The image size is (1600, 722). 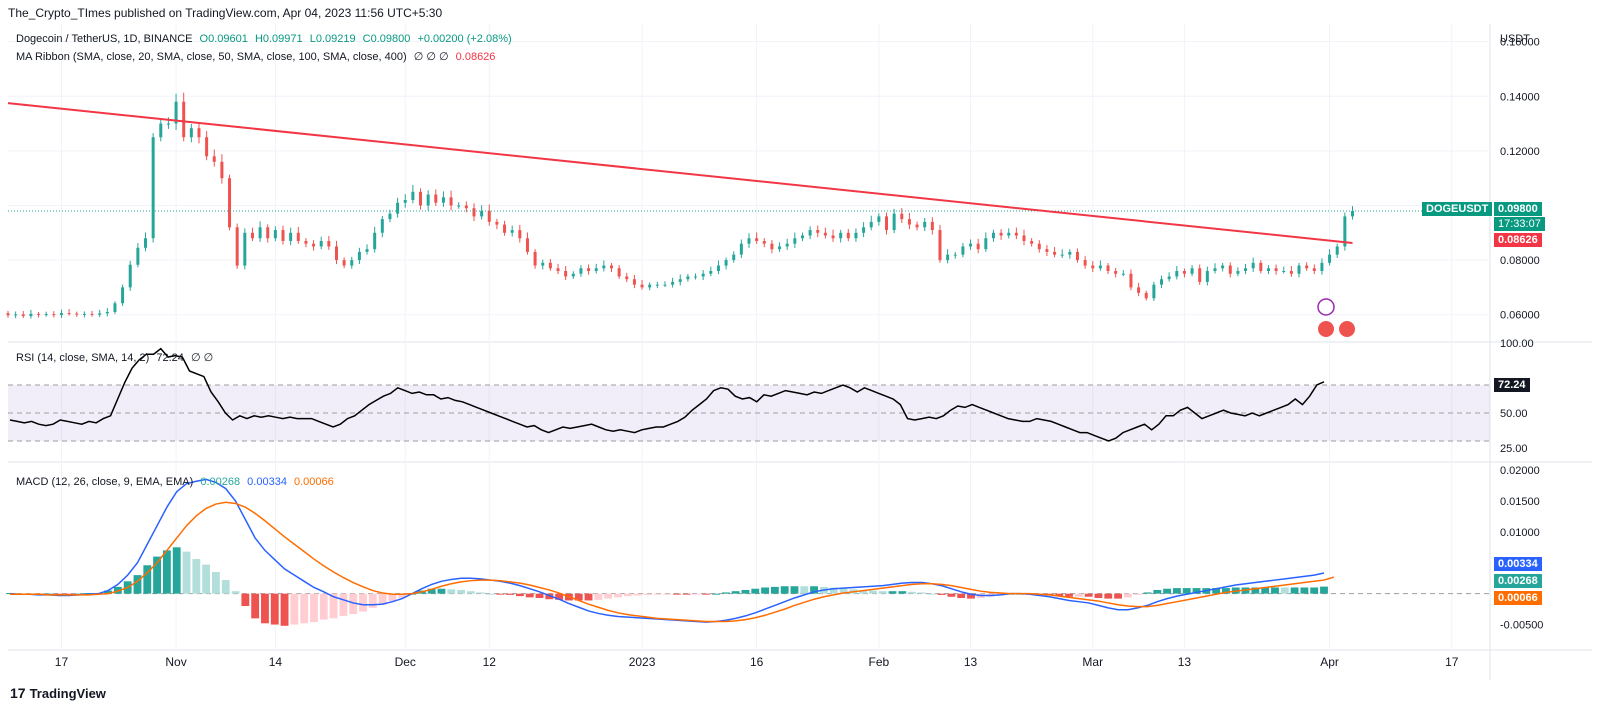 I want to click on x-tick-label: 17, so click(x=1452, y=662).